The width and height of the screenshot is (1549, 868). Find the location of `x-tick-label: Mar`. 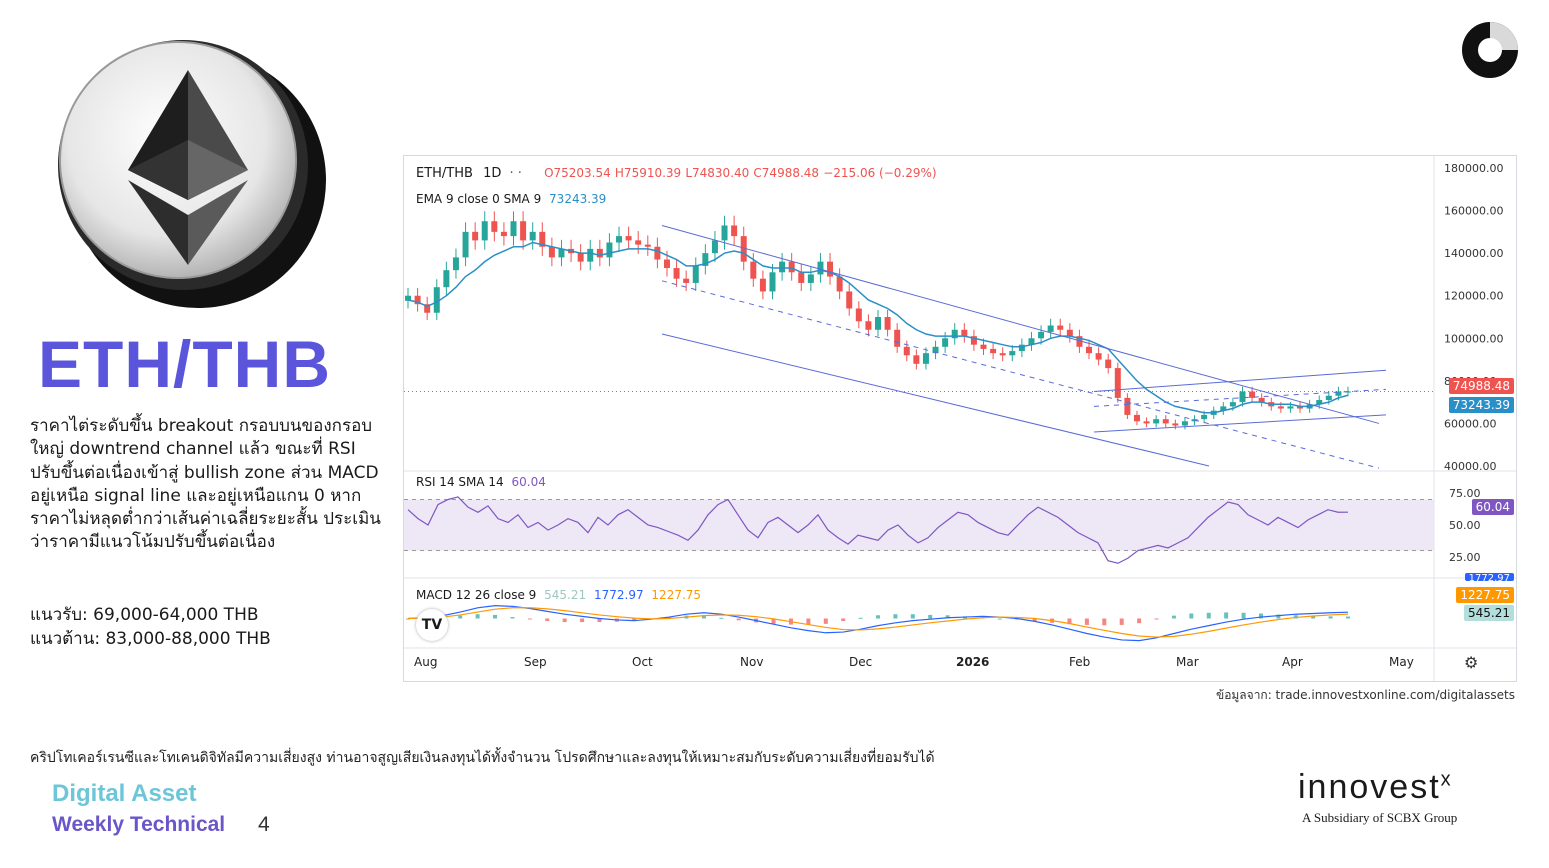

x-tick-label: Mar is located at coordinates (1187, 662).